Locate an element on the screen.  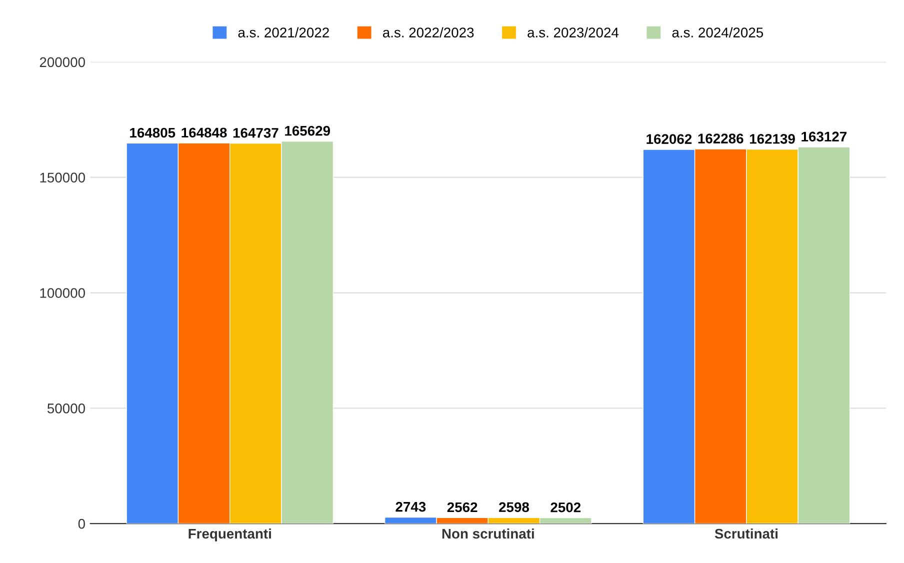
legend-label: a.s. 2023/2024 is located at coordinates (573, 32).